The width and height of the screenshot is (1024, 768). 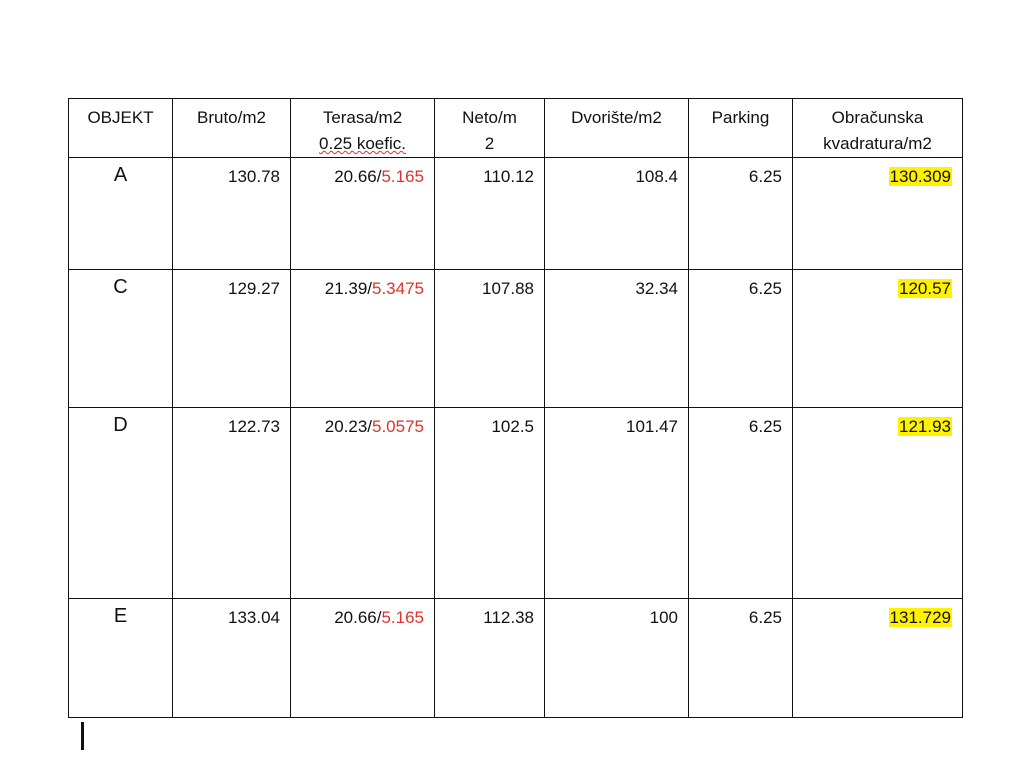 What do you see at coordinates (616, 503) in the screenshot?
I see `table-cell: 101.47` at bounding box center [616, 503].